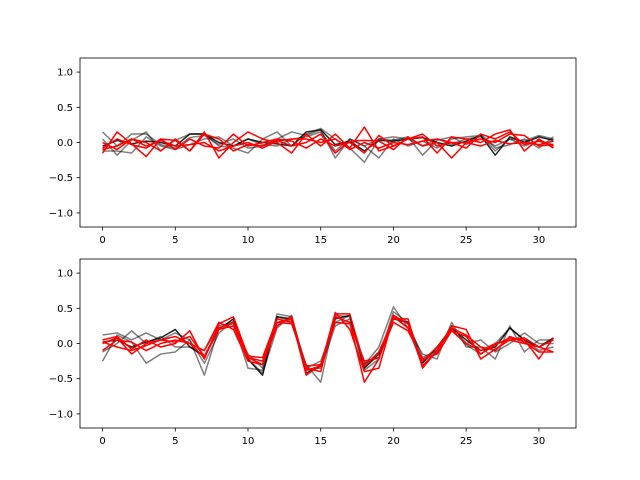 The height and width of the screenshot is (480, 640). Describe the element at coordinates (61, 178) in the screenshot. I see `top-y-tick-label: −0.5` at that location.